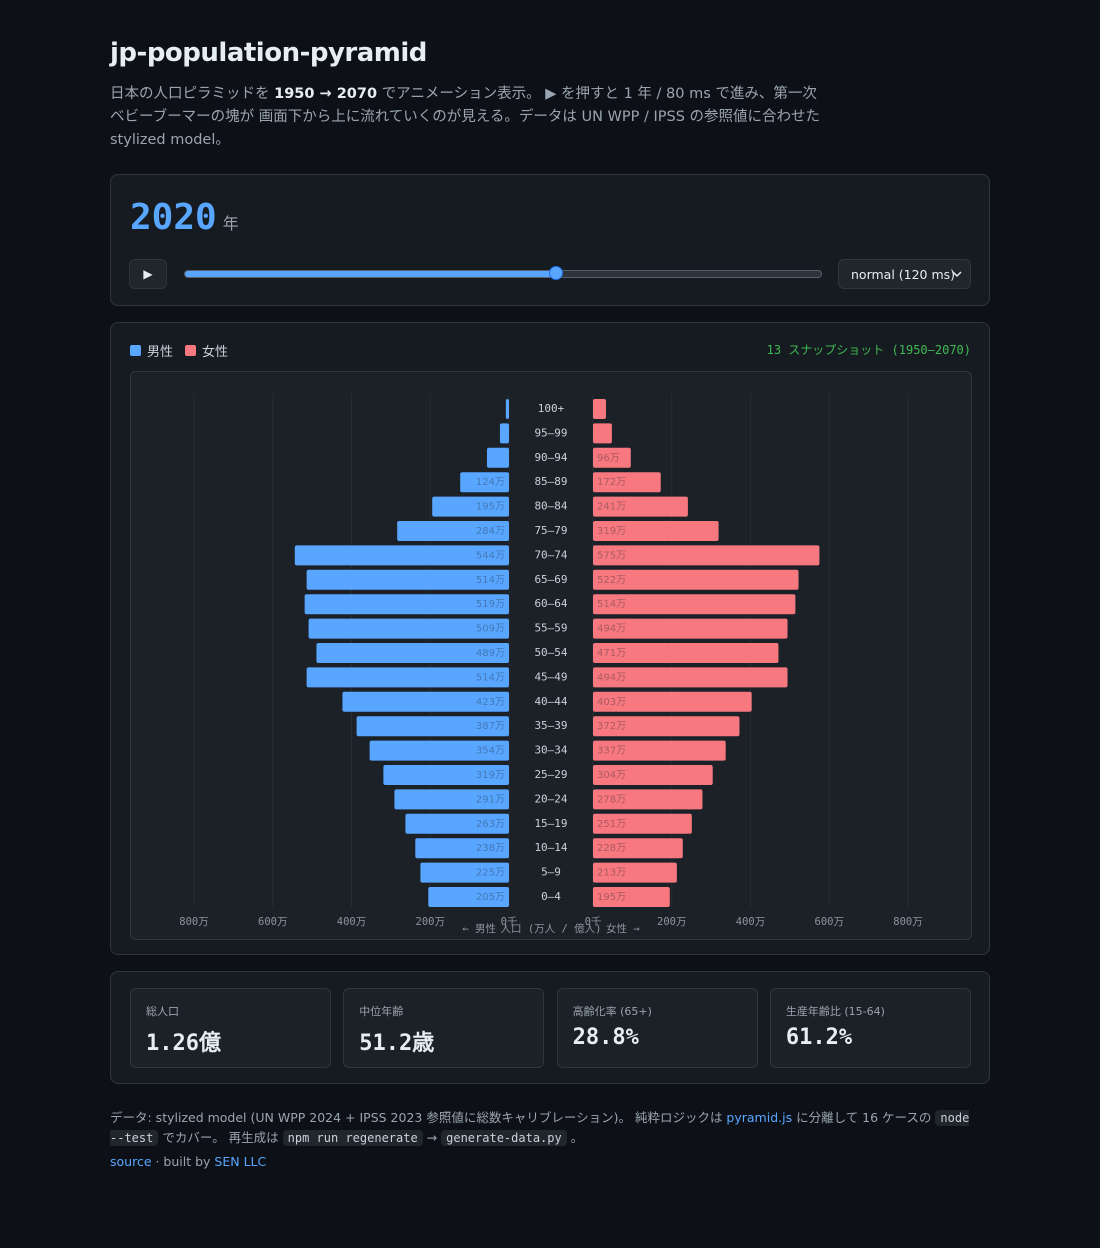  Describe the element at coordinates (671, 922) in the screenshot. I see `x-tick-label: 200万` at that location.